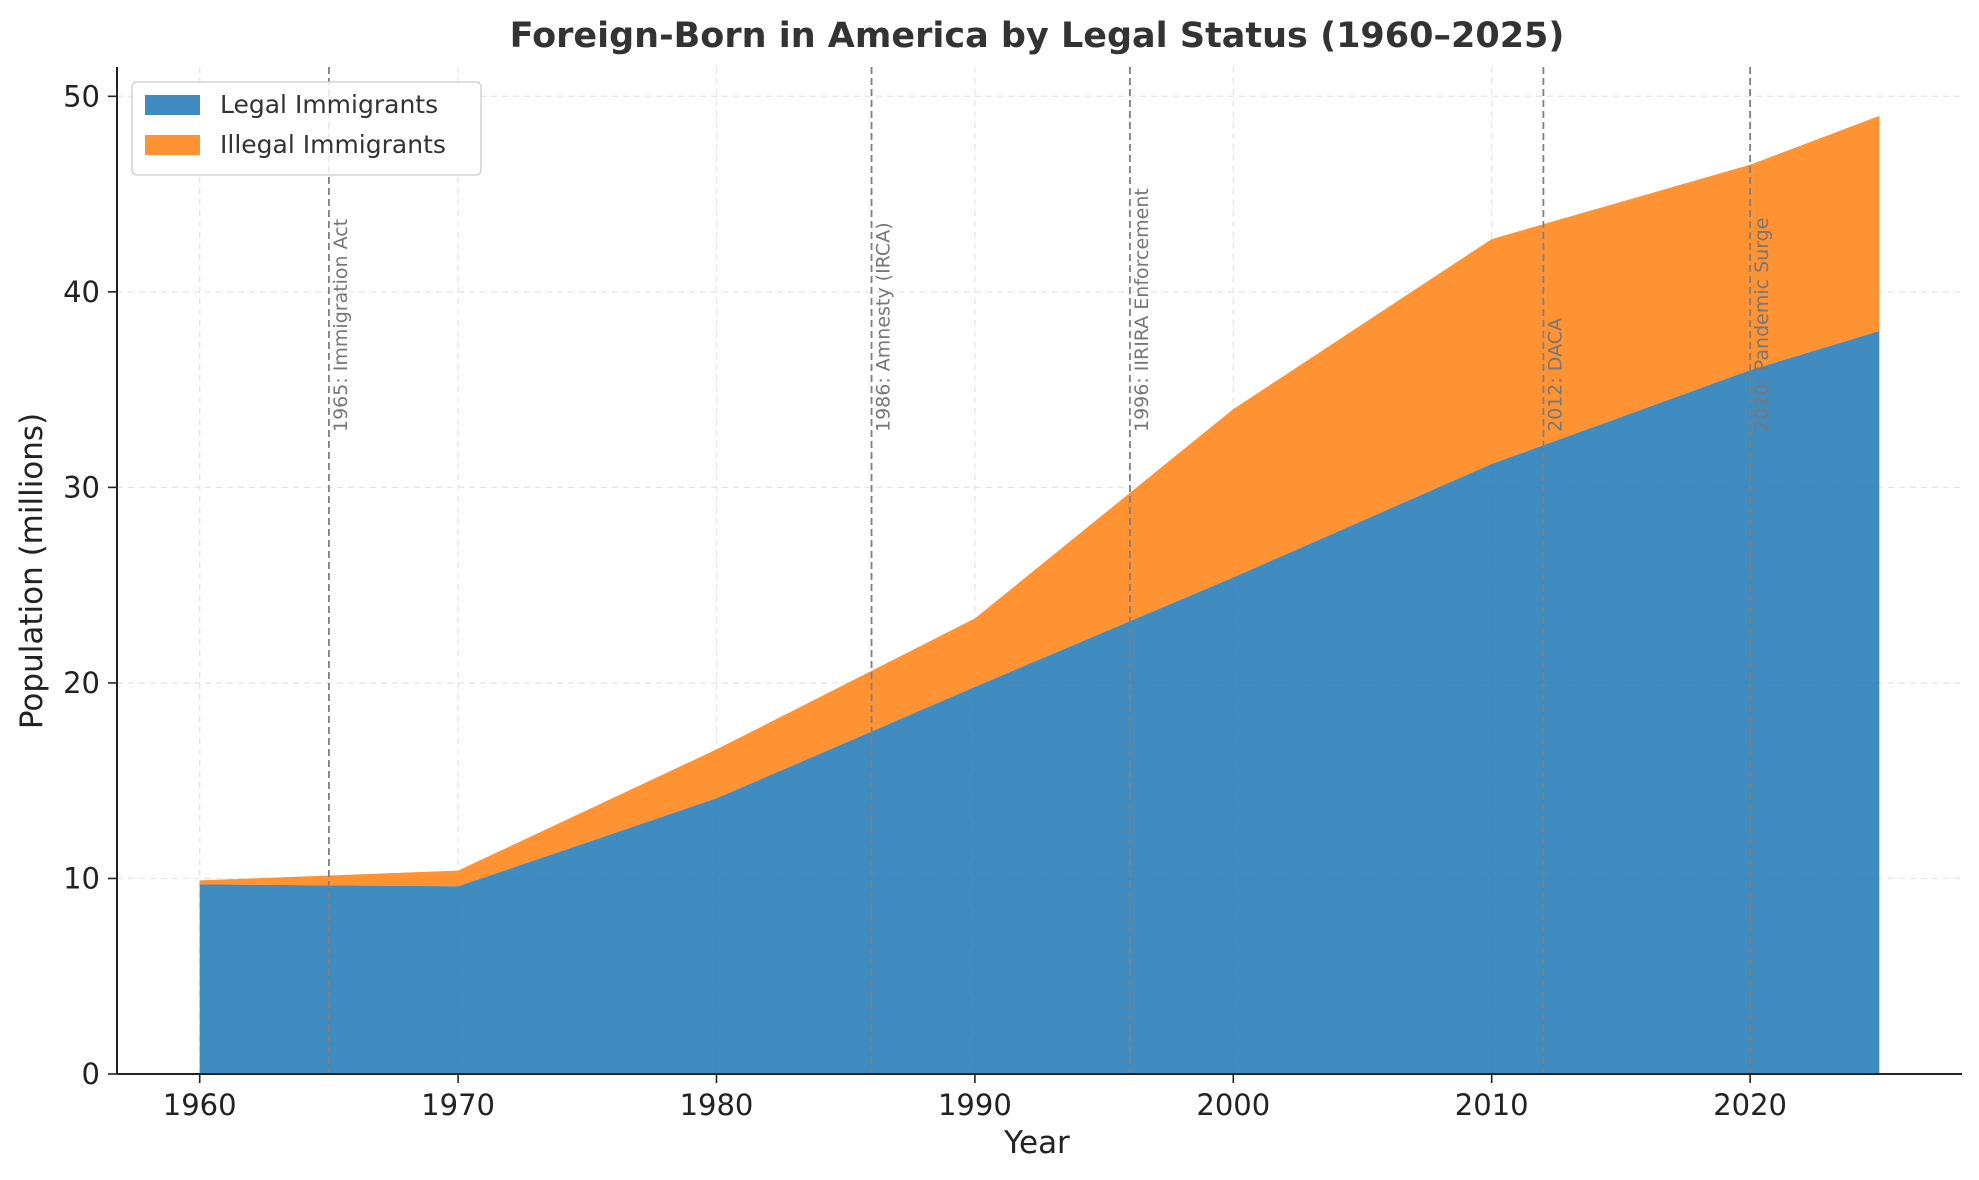  Describe the element at coordinates (458, 1105) in the screenshot. I see `x-tick-label: 1970` at that location.